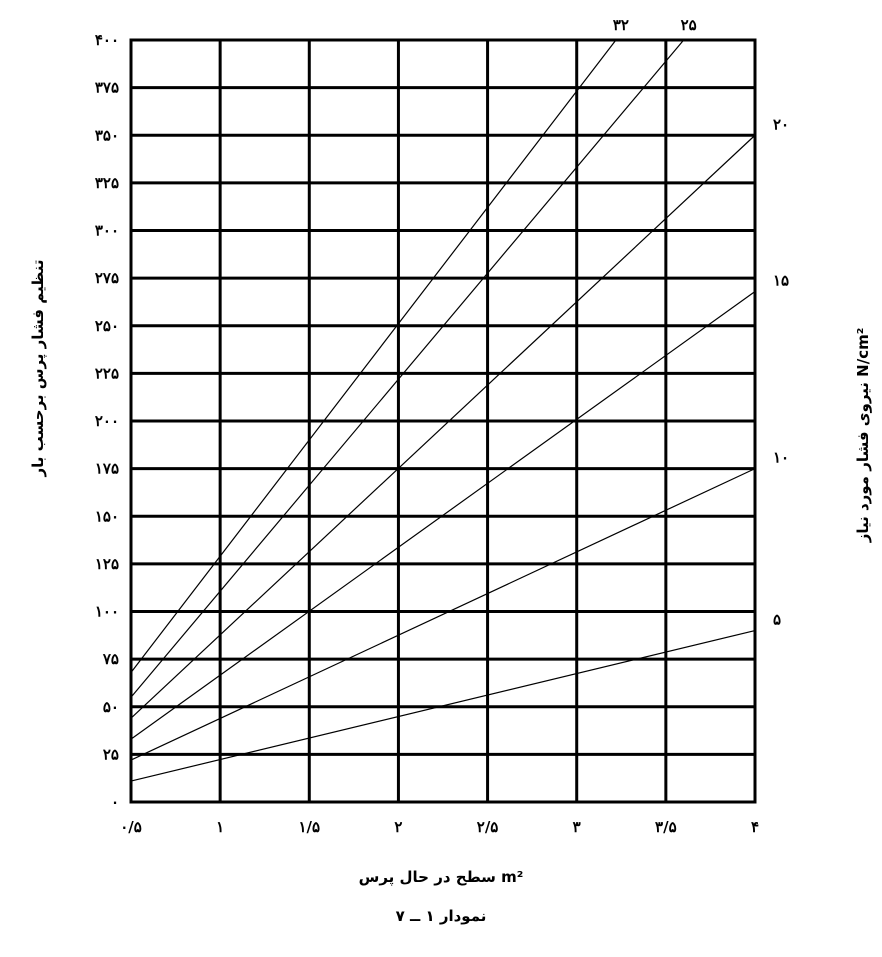  I want to click on y-tick-label: ۱۵۰, so click(107, 516).